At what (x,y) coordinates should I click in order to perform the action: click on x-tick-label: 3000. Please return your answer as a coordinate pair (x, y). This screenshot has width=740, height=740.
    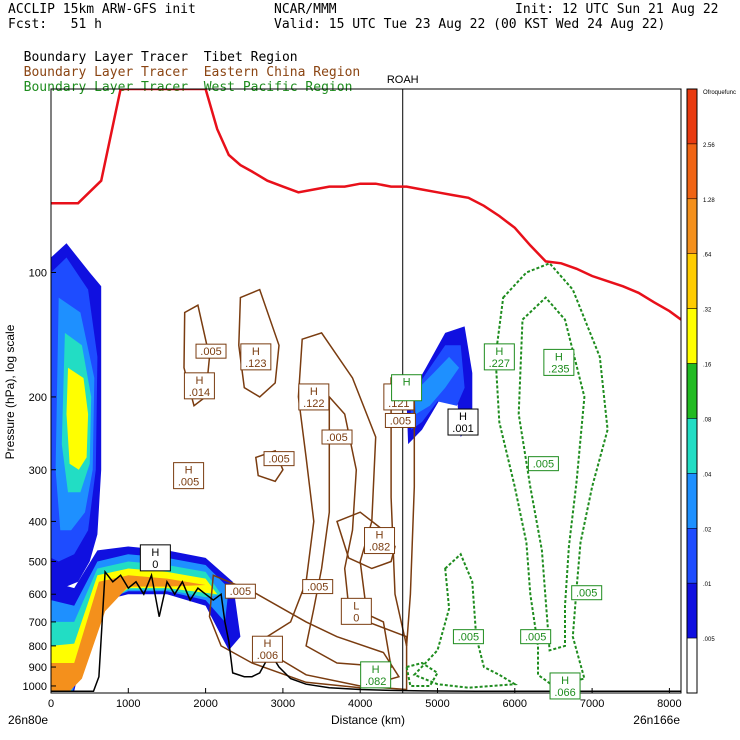
    Looking at the image, I should click on (283, 704).